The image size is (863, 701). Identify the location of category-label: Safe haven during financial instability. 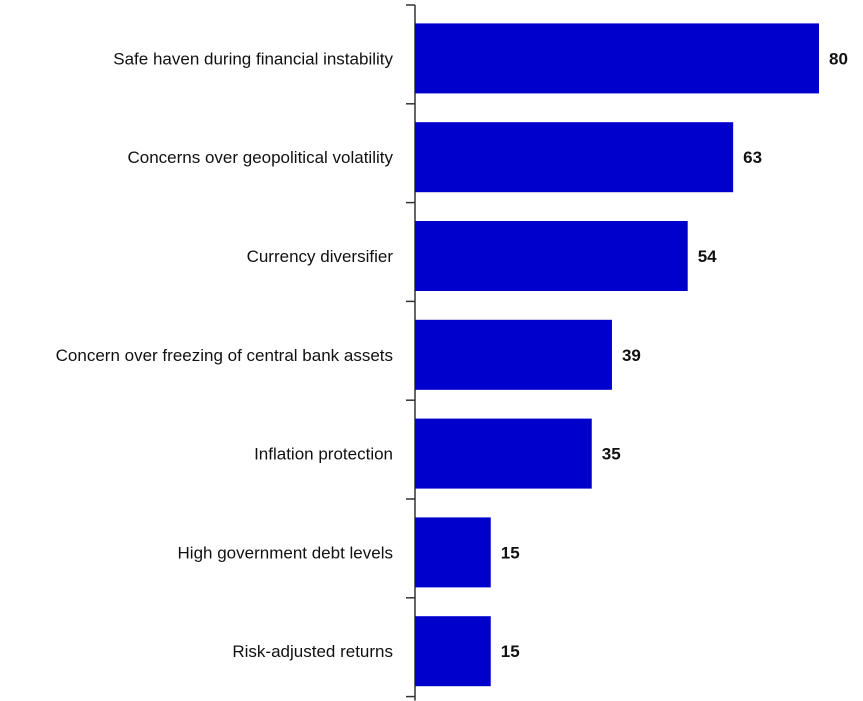
(253, 58).